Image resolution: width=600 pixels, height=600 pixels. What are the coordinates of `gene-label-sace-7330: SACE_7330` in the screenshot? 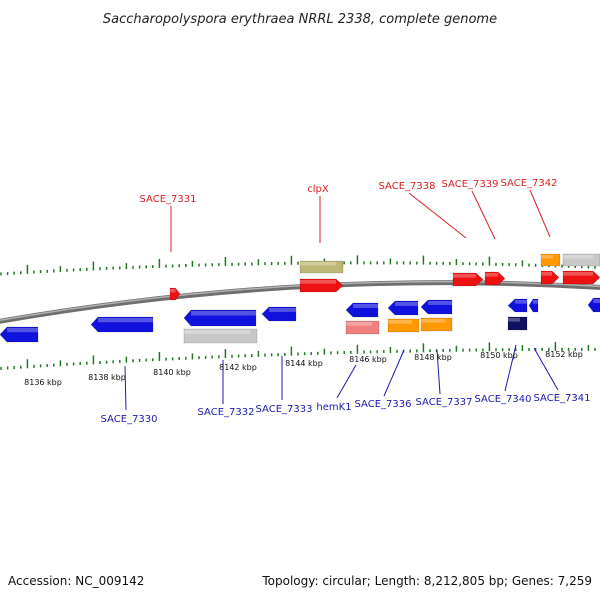 It's located at (129, 419).